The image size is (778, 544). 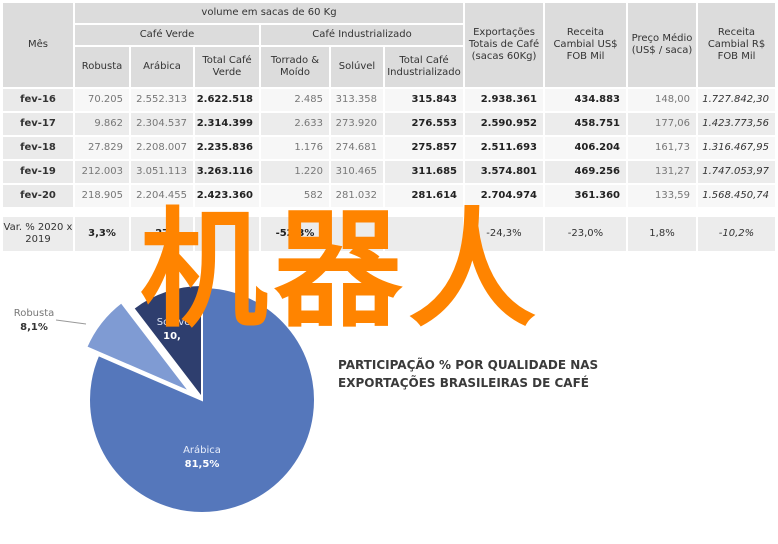 I want to click on header-receita_us: Receita Cambial US$ FOB Mil, so click(x=585, y=45).